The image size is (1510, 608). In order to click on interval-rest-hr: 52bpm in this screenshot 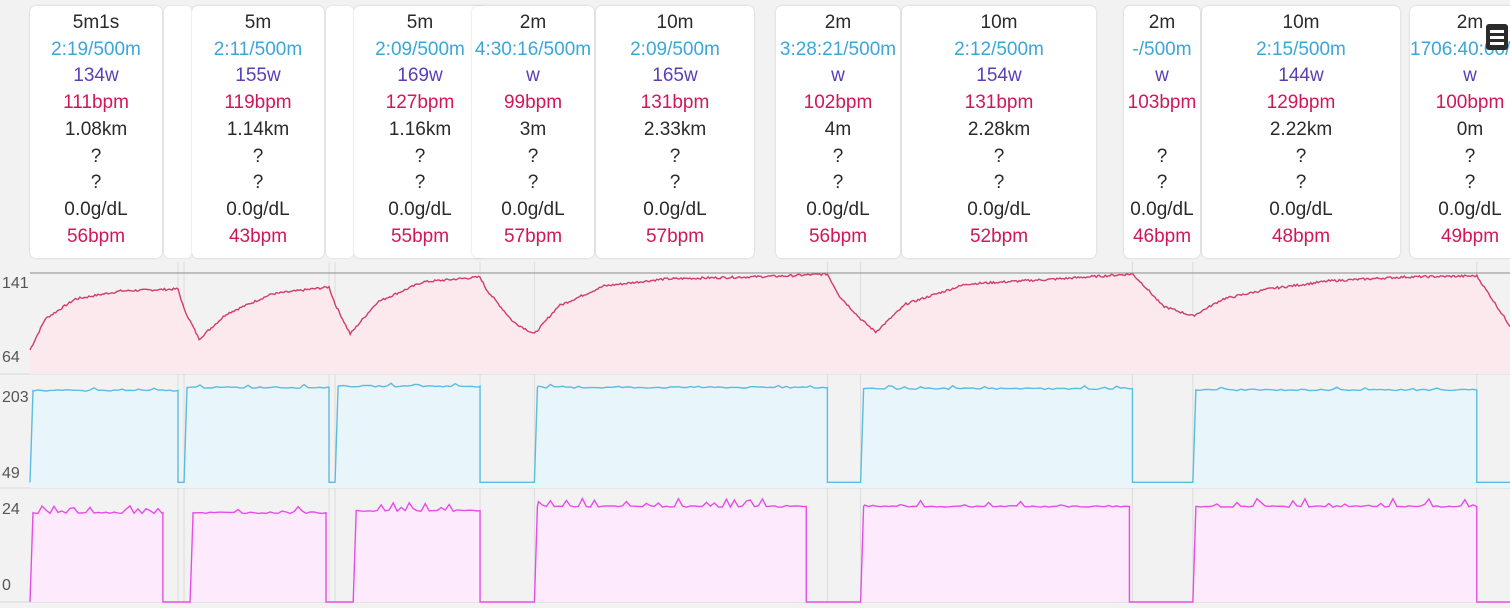, I will do `click(999, 236)`.